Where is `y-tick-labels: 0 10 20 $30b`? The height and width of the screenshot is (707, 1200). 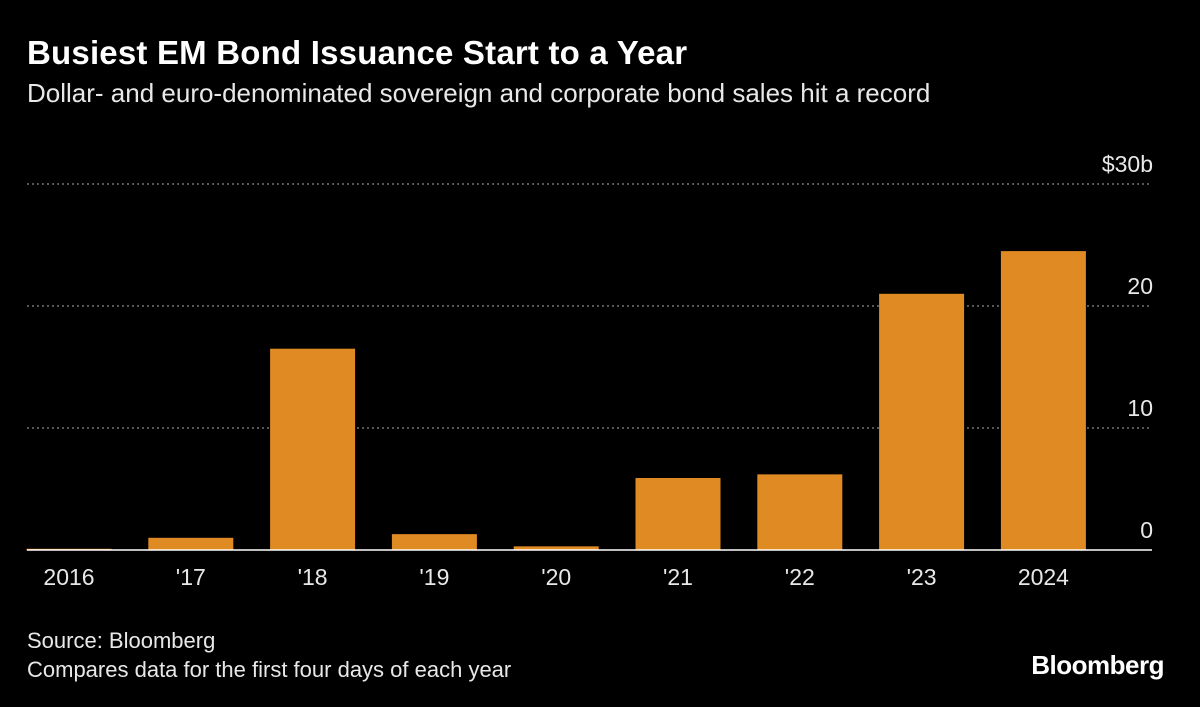
y-tick-labels: 0 10 20 $30b is located at coordinates (1127, 347).